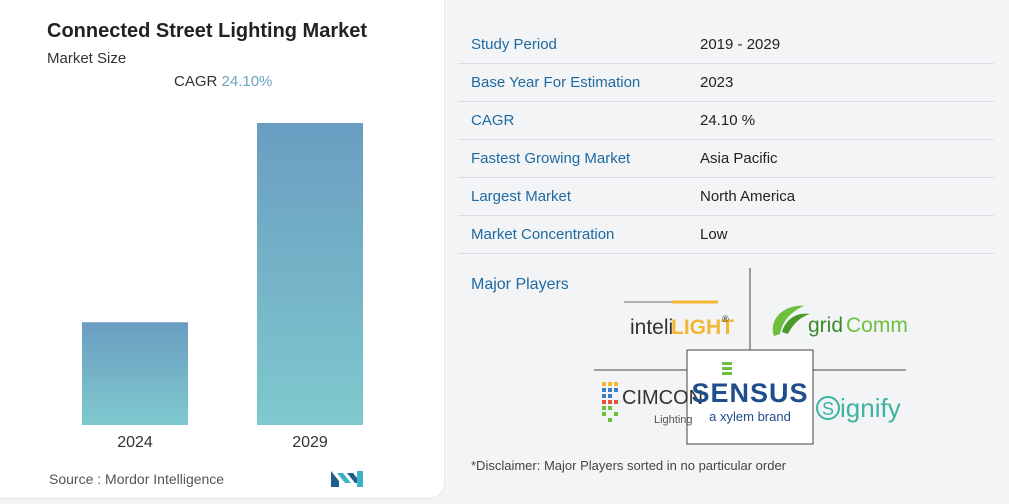 This screenshot has width=1009, height=504. I want to click on x-tick-label: 2029, so click(310, 442).